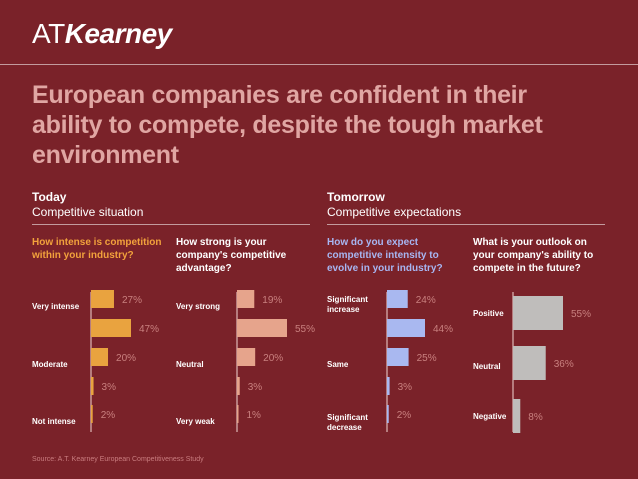 The image size is (638, 479). Describe the element at coordinates (356, 197) in the screenshot. I see `tomorrow-title: Tomorrow` at that location.